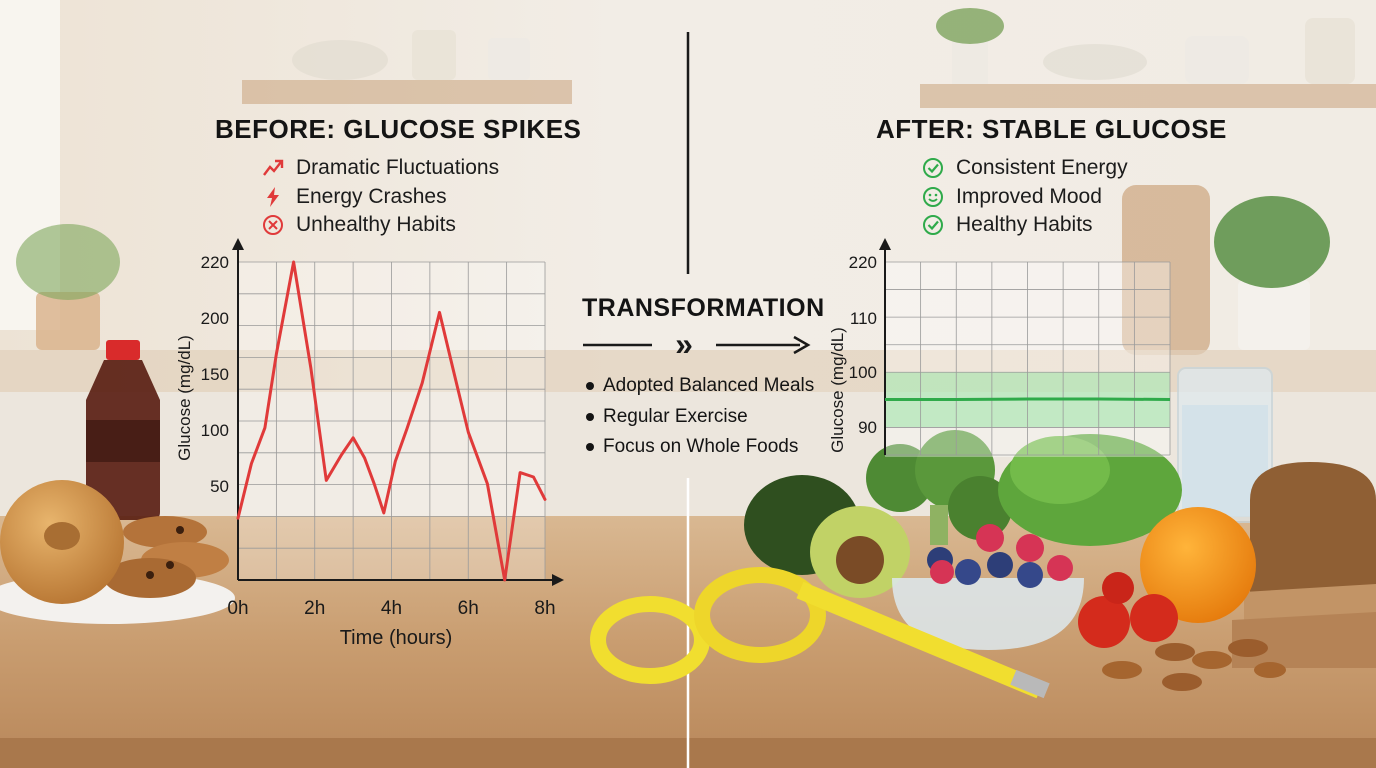  What do you see at coordinates (1166, 270) in the screenshot?
I see `cutting-board` at bounding box center [1166, 270].